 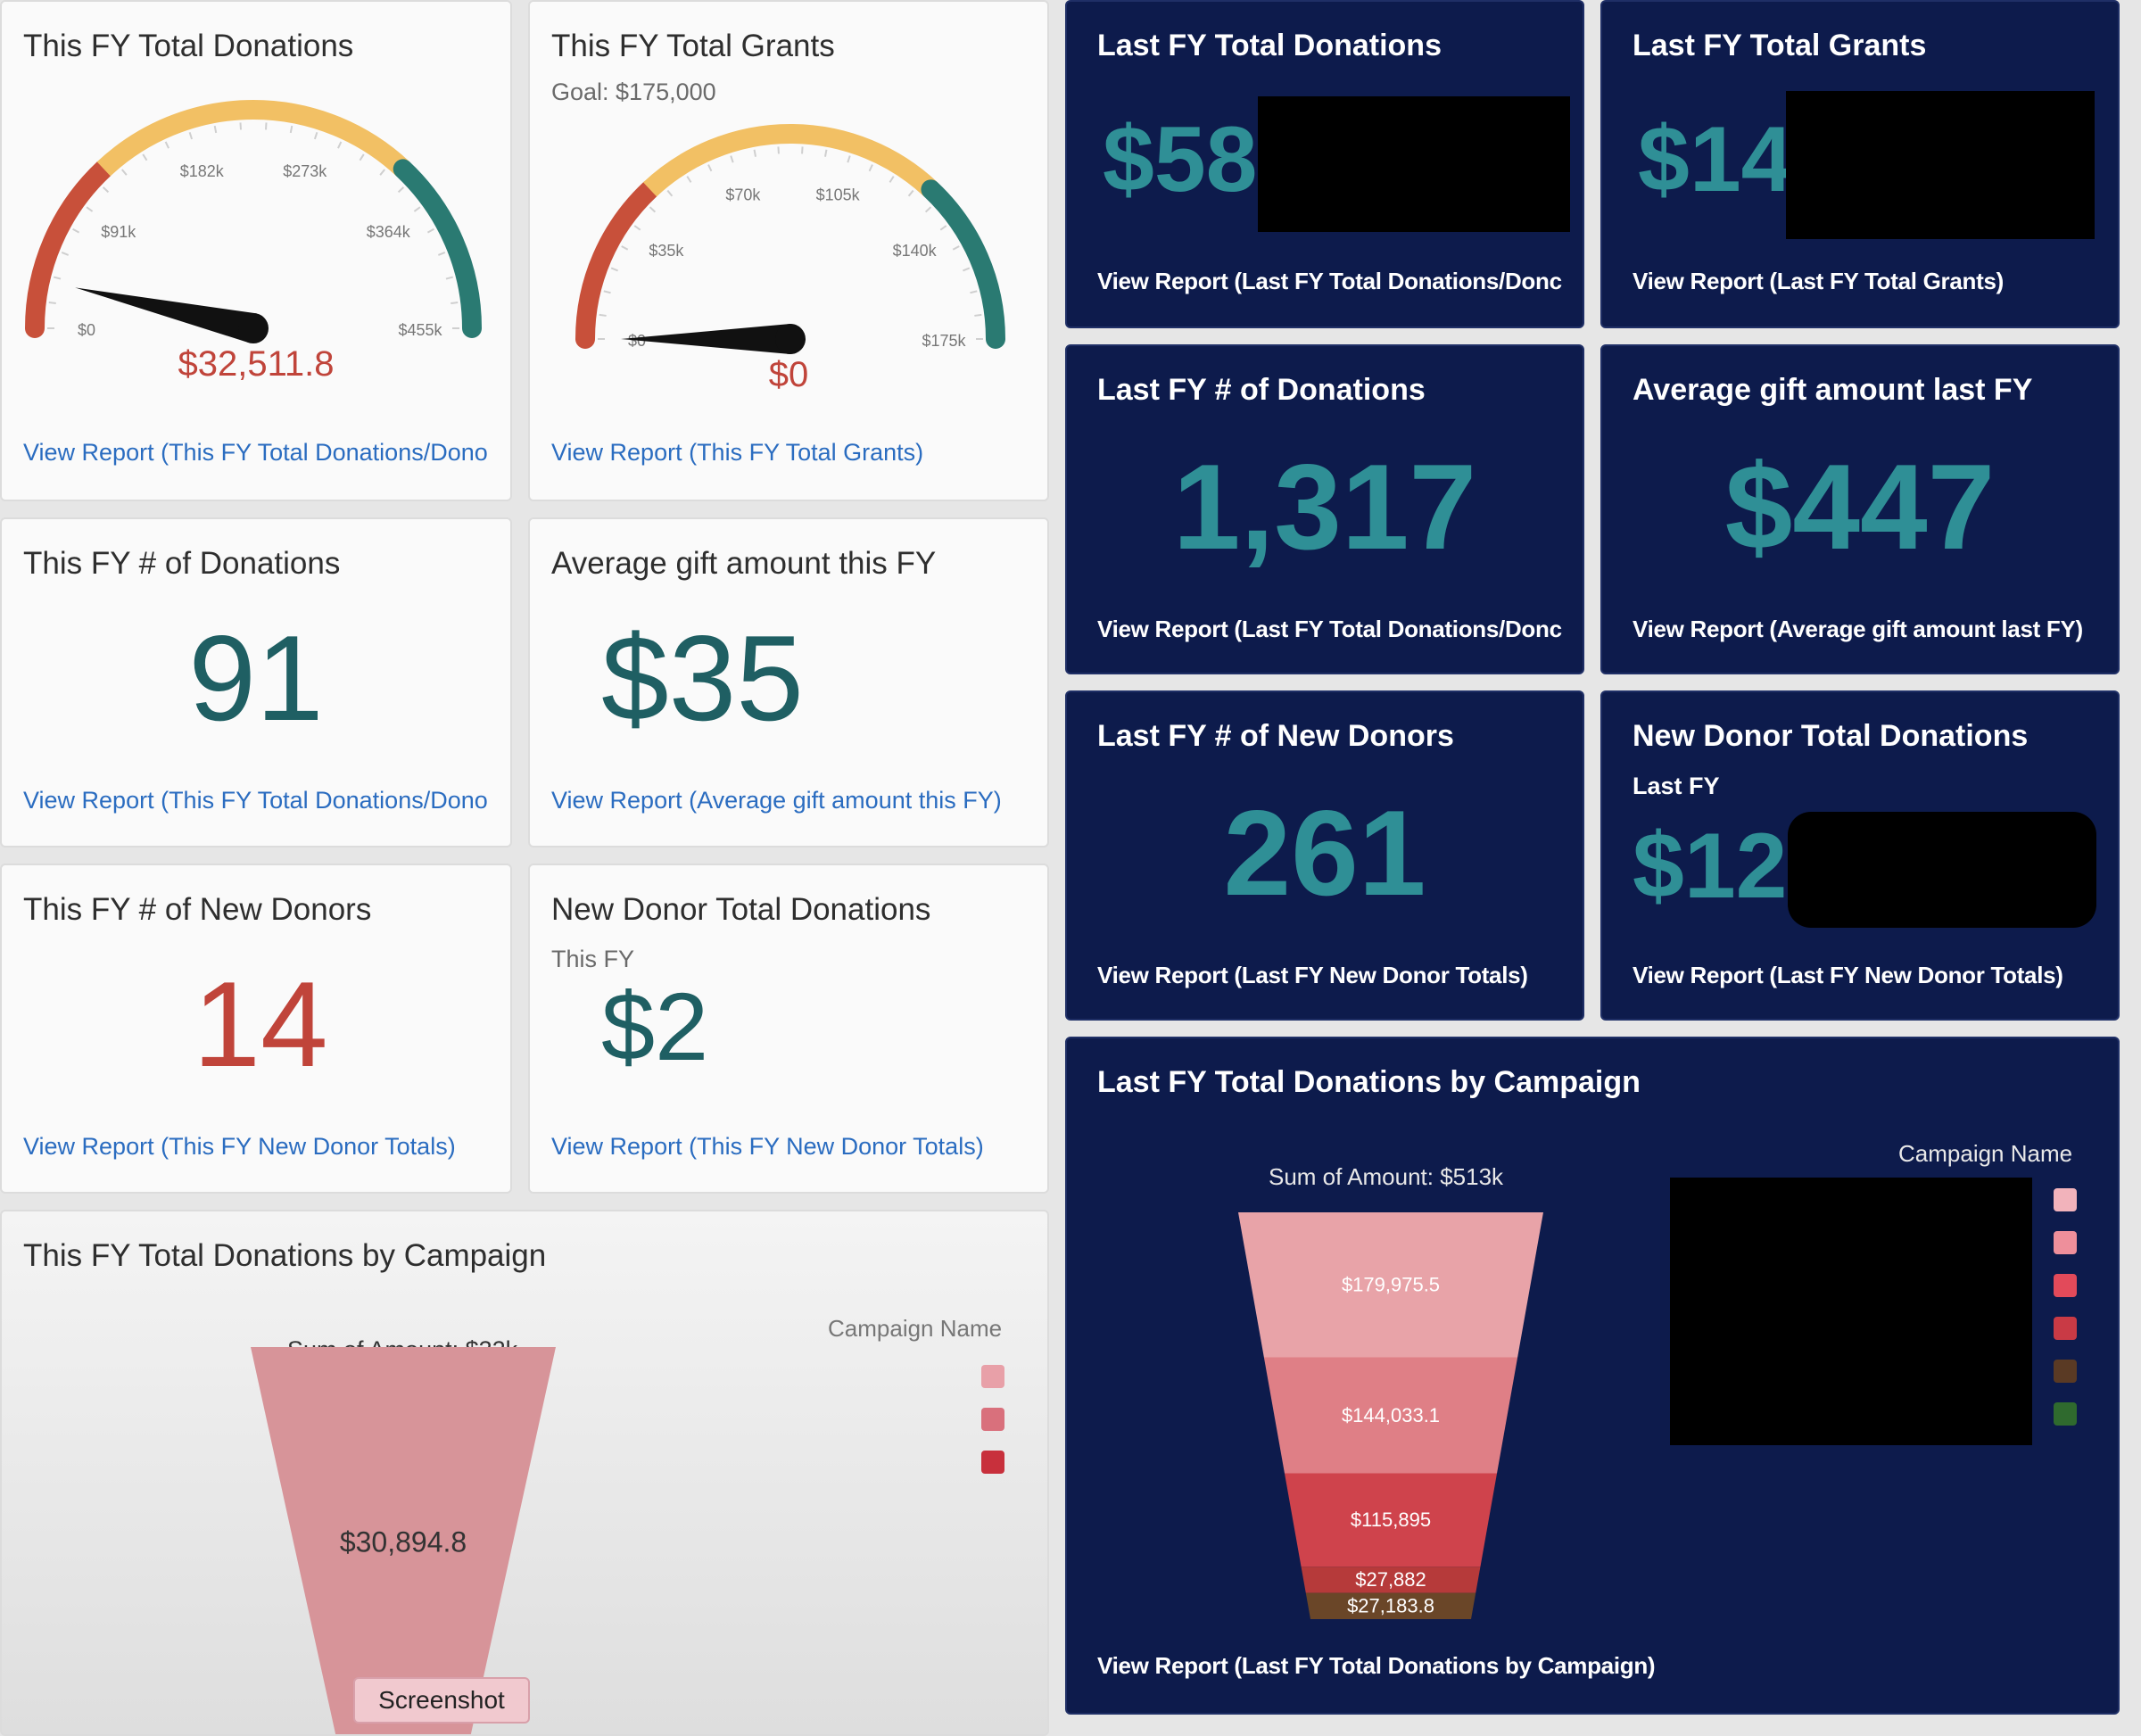 What do you see at coordinates (944, 341) in the screenshot?
I see `gauge-tick-label: $175k` at bounding box center [944, 341].